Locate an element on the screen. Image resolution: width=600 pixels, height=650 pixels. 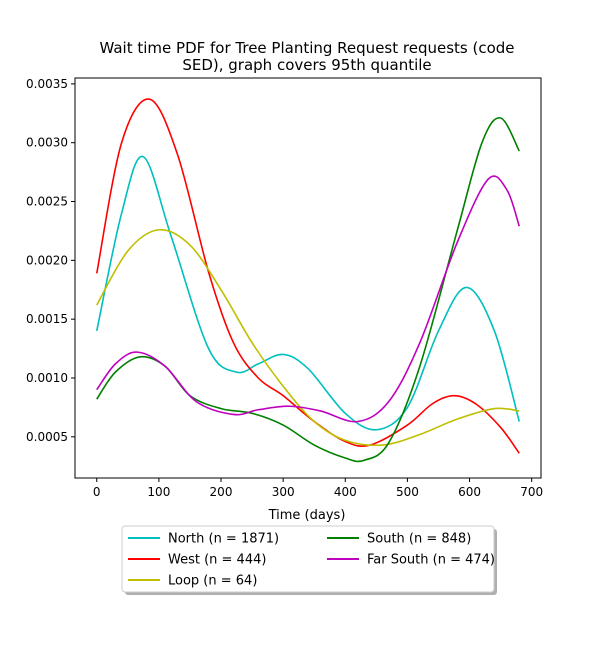
x-tick-label: 100 is located at coordinates (158, 492).